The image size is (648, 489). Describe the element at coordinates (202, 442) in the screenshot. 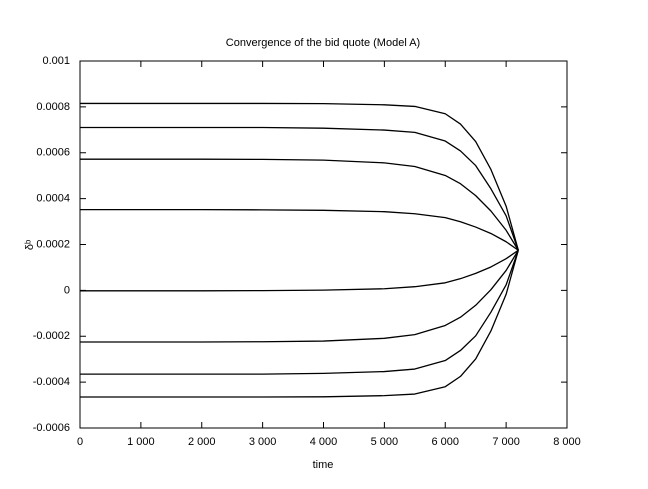

I see `x-tick-label: 2 000` at that location.